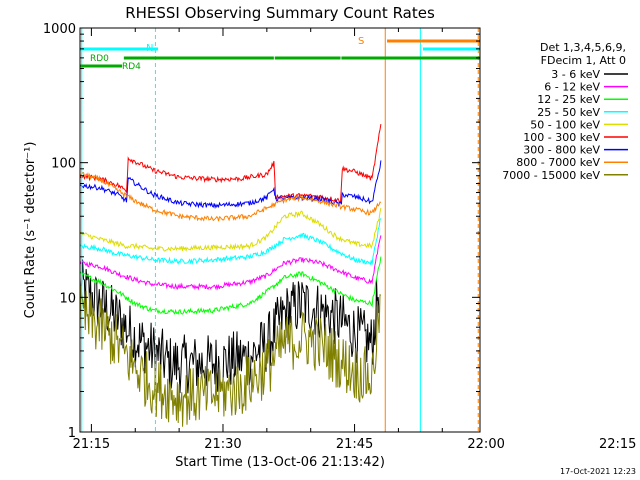 This screenshot has width=640, height=480. I want to click on legend-header-line-2: FDecim 1, Att 0, so click(583, 60).